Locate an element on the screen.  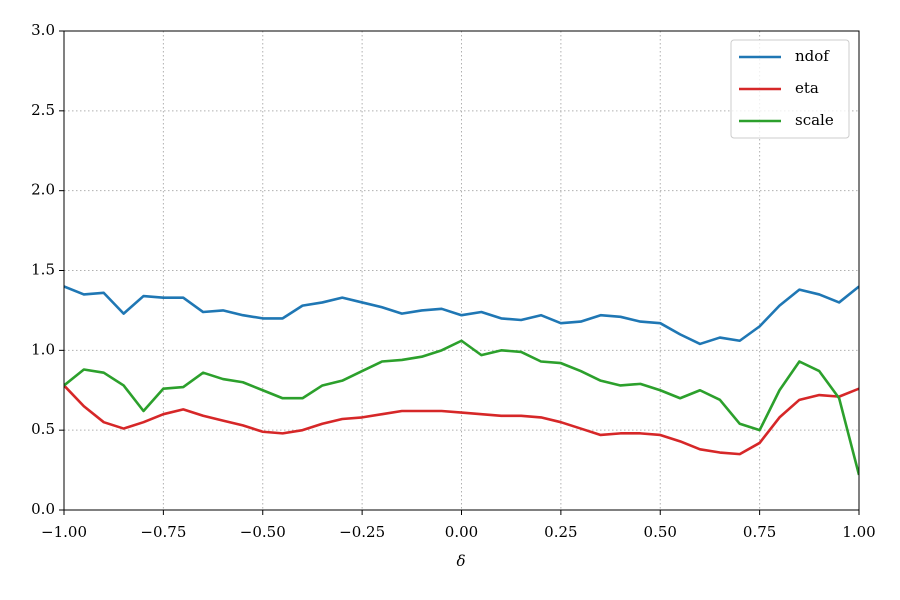
y-tick-label: 1.5 is located at coordinates (43, 270).